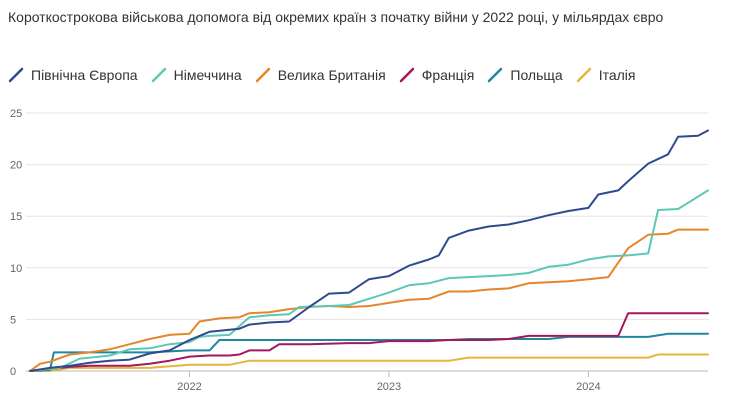 This screenshot has width=740, height=404. What do you see at coordinates (16, 269) in the screenshot?
I see `y-tick-label: 10` at bounding box center [16, 269].